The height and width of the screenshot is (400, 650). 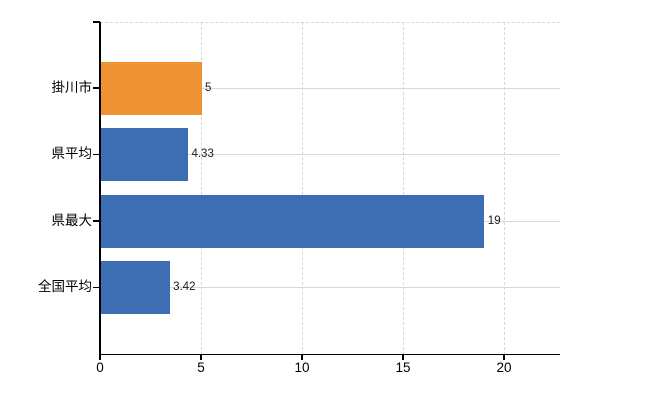 What do you see at coordinates (72, 153) in the screenshot?
I see `category-label: 県平均` at bounding box center [72, 153].